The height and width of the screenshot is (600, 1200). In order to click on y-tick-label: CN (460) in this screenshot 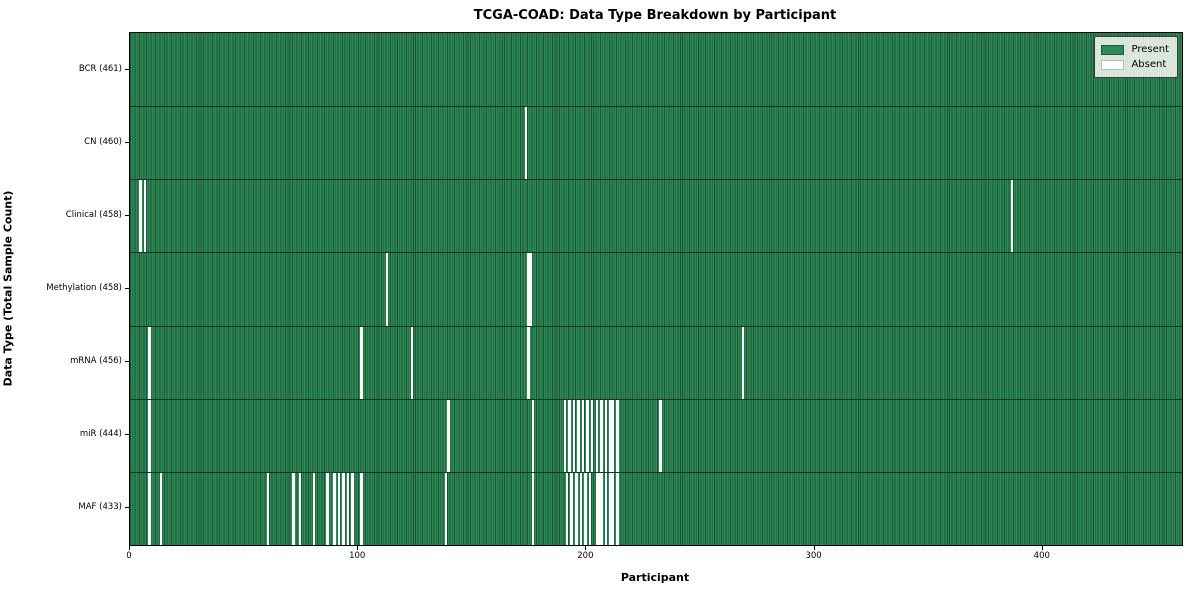, I will do `click(103, 141)`.